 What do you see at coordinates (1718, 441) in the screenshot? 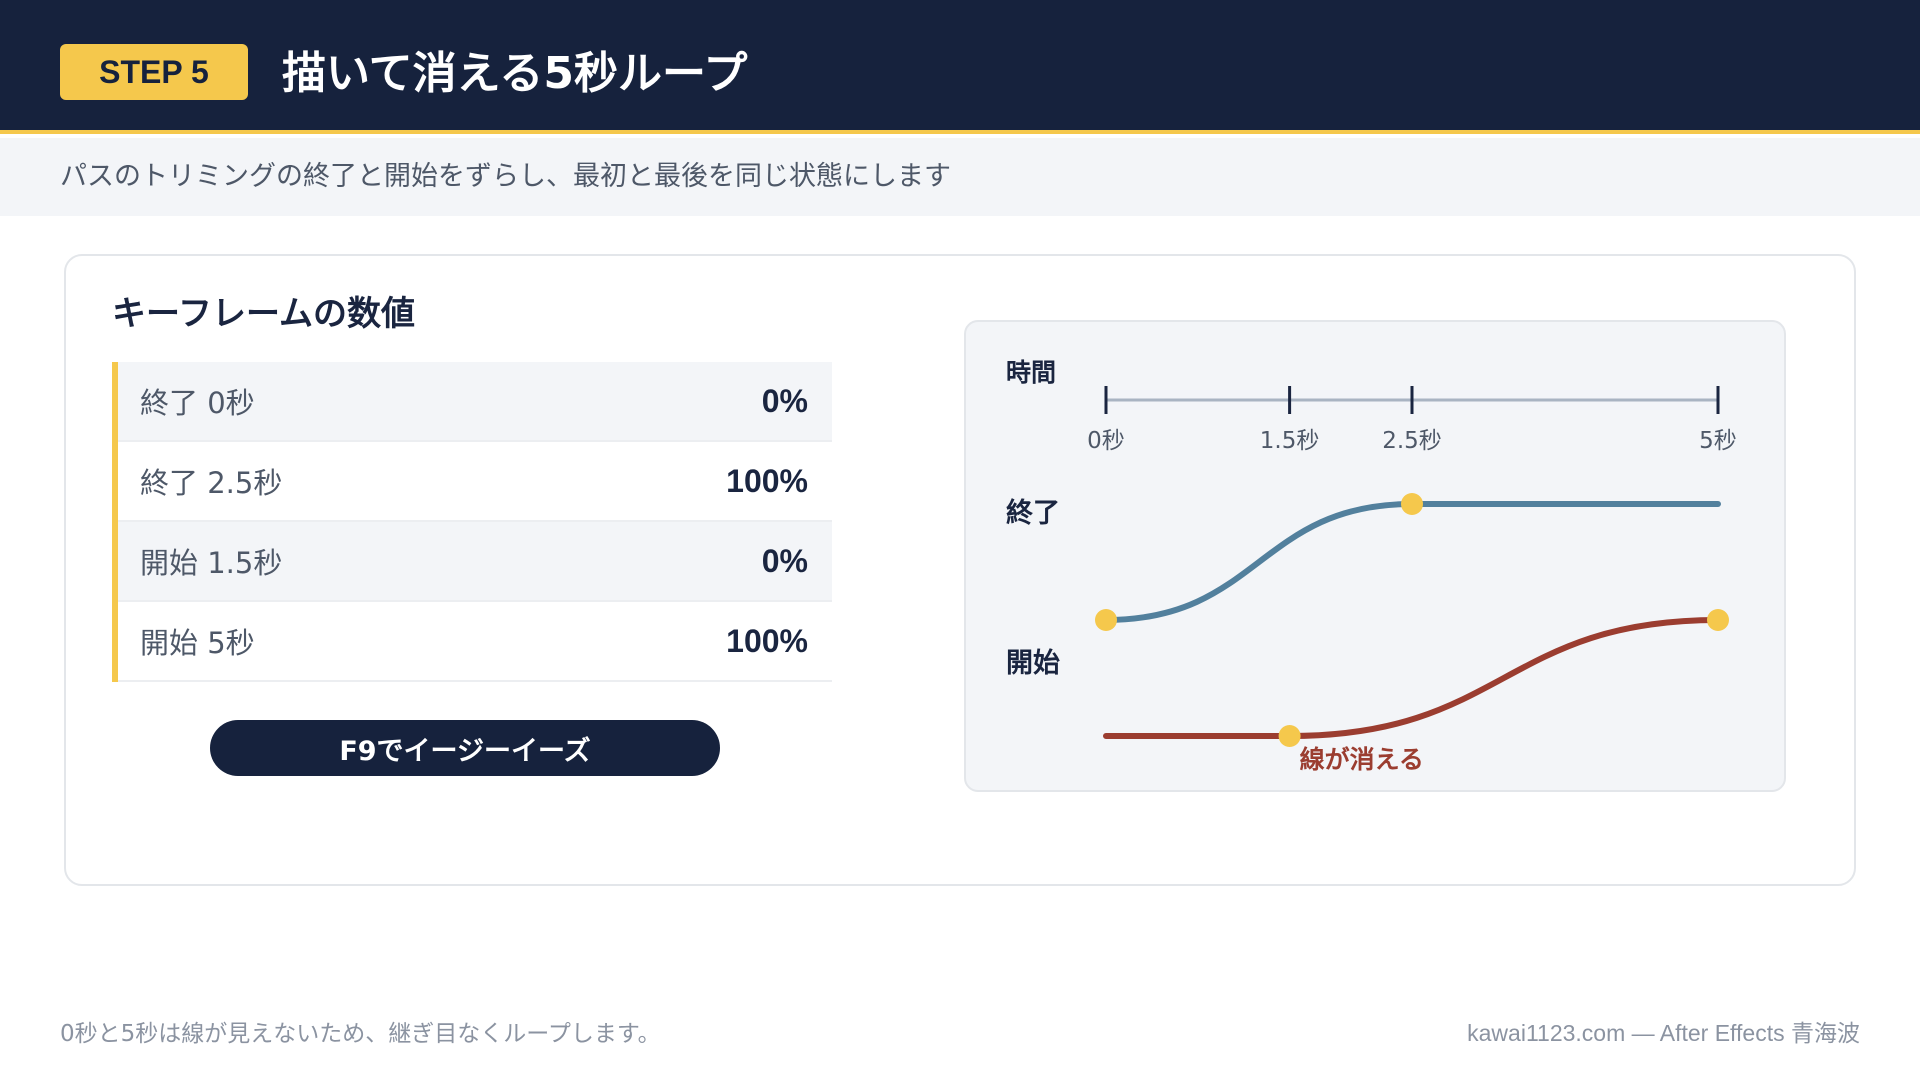
I see `time-tick-label: 5秒` at bounding box center [1718, 441].